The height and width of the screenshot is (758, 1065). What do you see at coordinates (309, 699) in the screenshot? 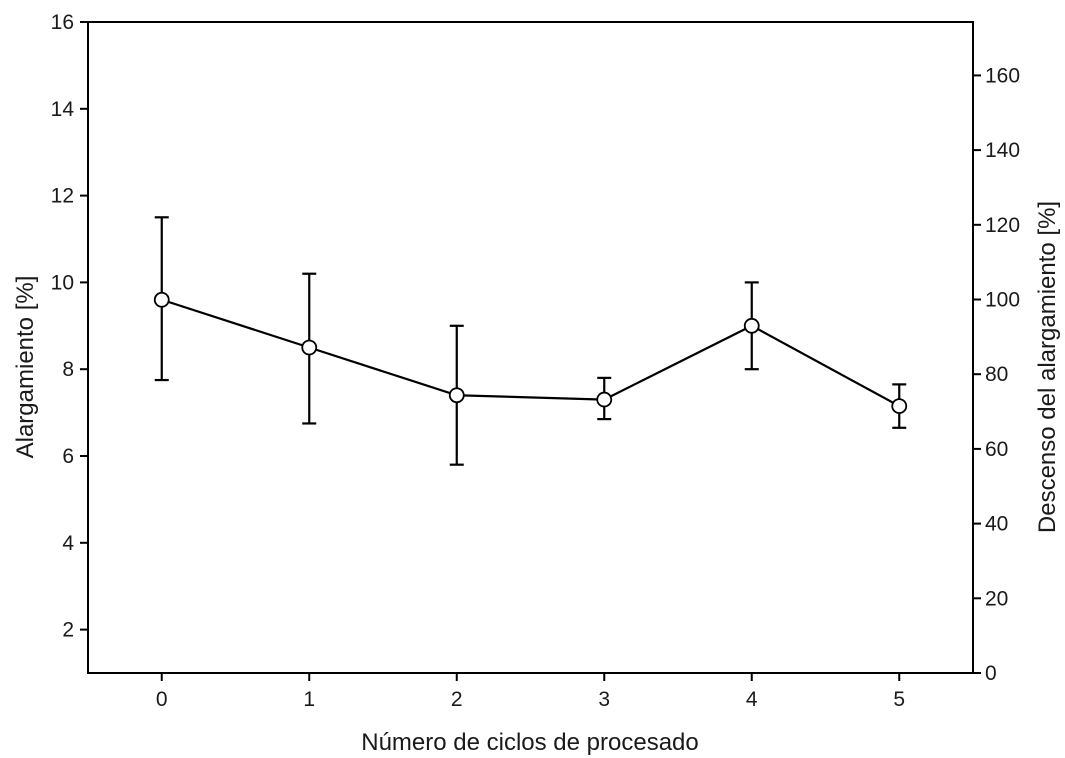
I see `x-tick-label: 1` at bounding box center [309, 699].